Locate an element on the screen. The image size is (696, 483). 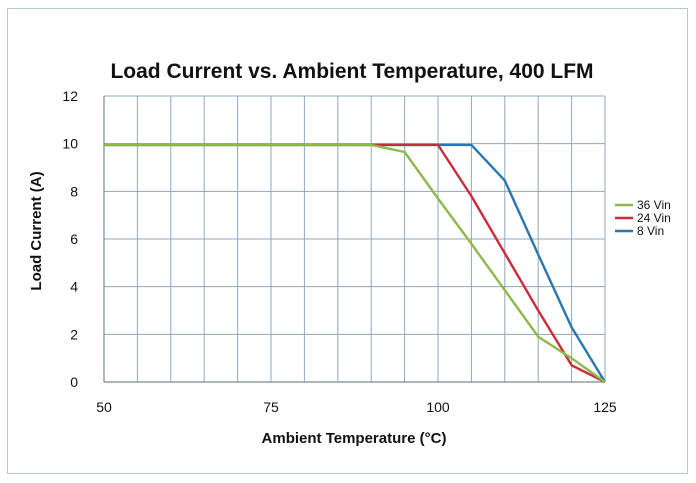
y-tick-label-6: 6 is located at coordinates (74, 239).